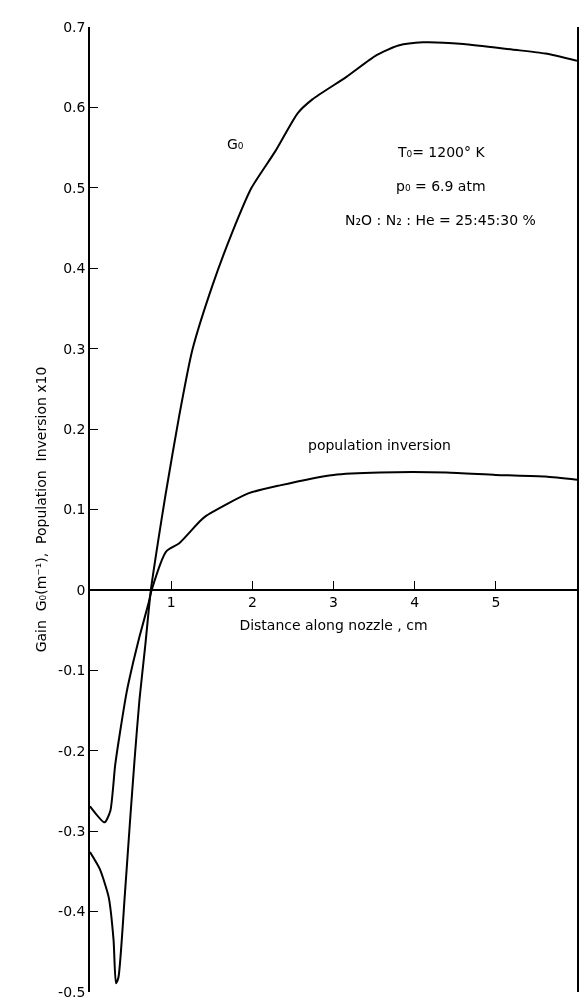 Image resolution: width=579 pixels, height=1006 pixels. What do you see at coordinates (252, 602) in the screenshot?
I see `x-tick-label: 2` at bounding box center [252, 602].